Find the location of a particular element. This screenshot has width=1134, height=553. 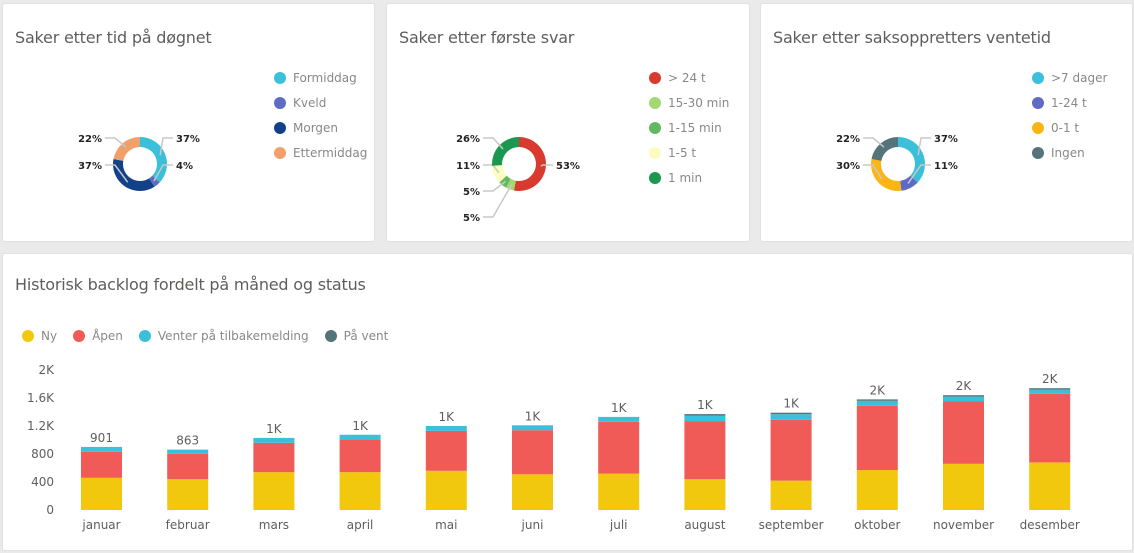

data-label: 53% is located at coordinates (568, 166).